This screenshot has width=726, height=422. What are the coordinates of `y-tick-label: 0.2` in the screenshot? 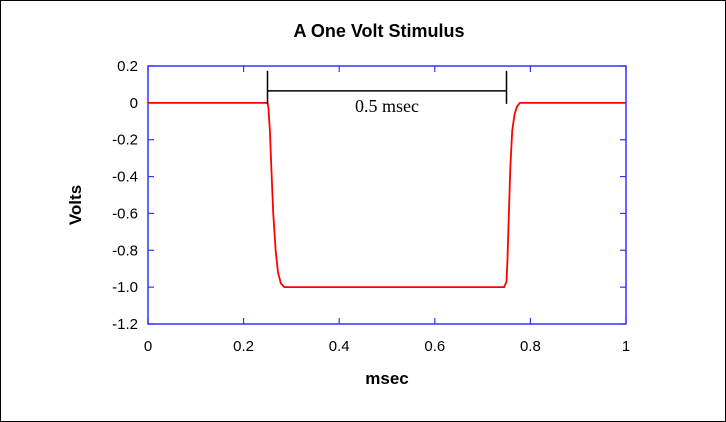 It's located at (127, 66).